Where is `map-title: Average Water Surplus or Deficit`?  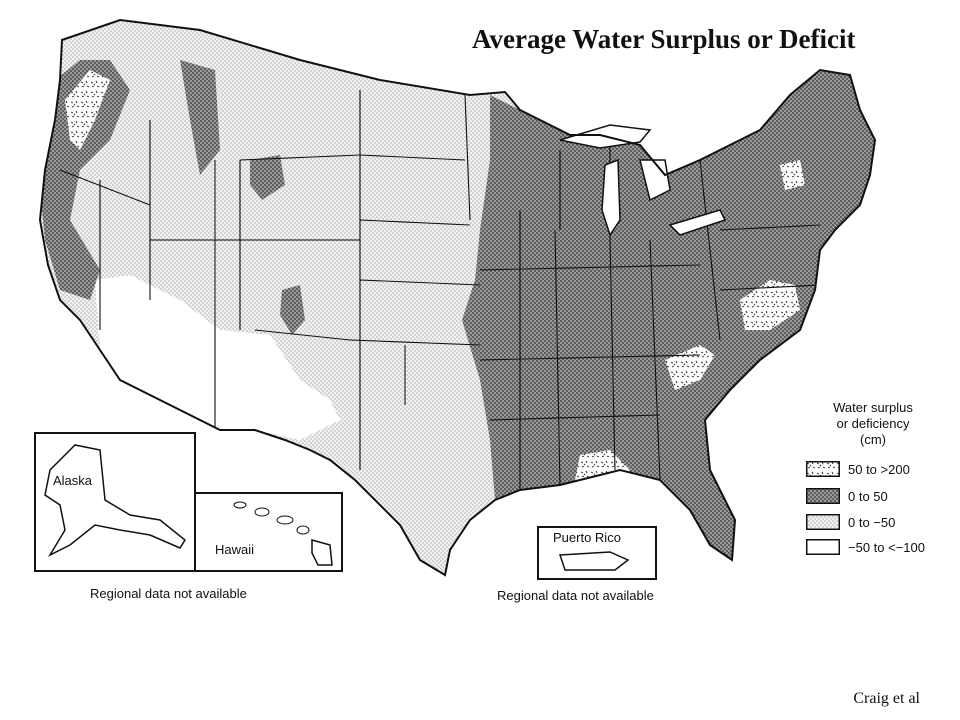
map-title: Average Water Surplus or Deficit is located at coordinates (664, 39).